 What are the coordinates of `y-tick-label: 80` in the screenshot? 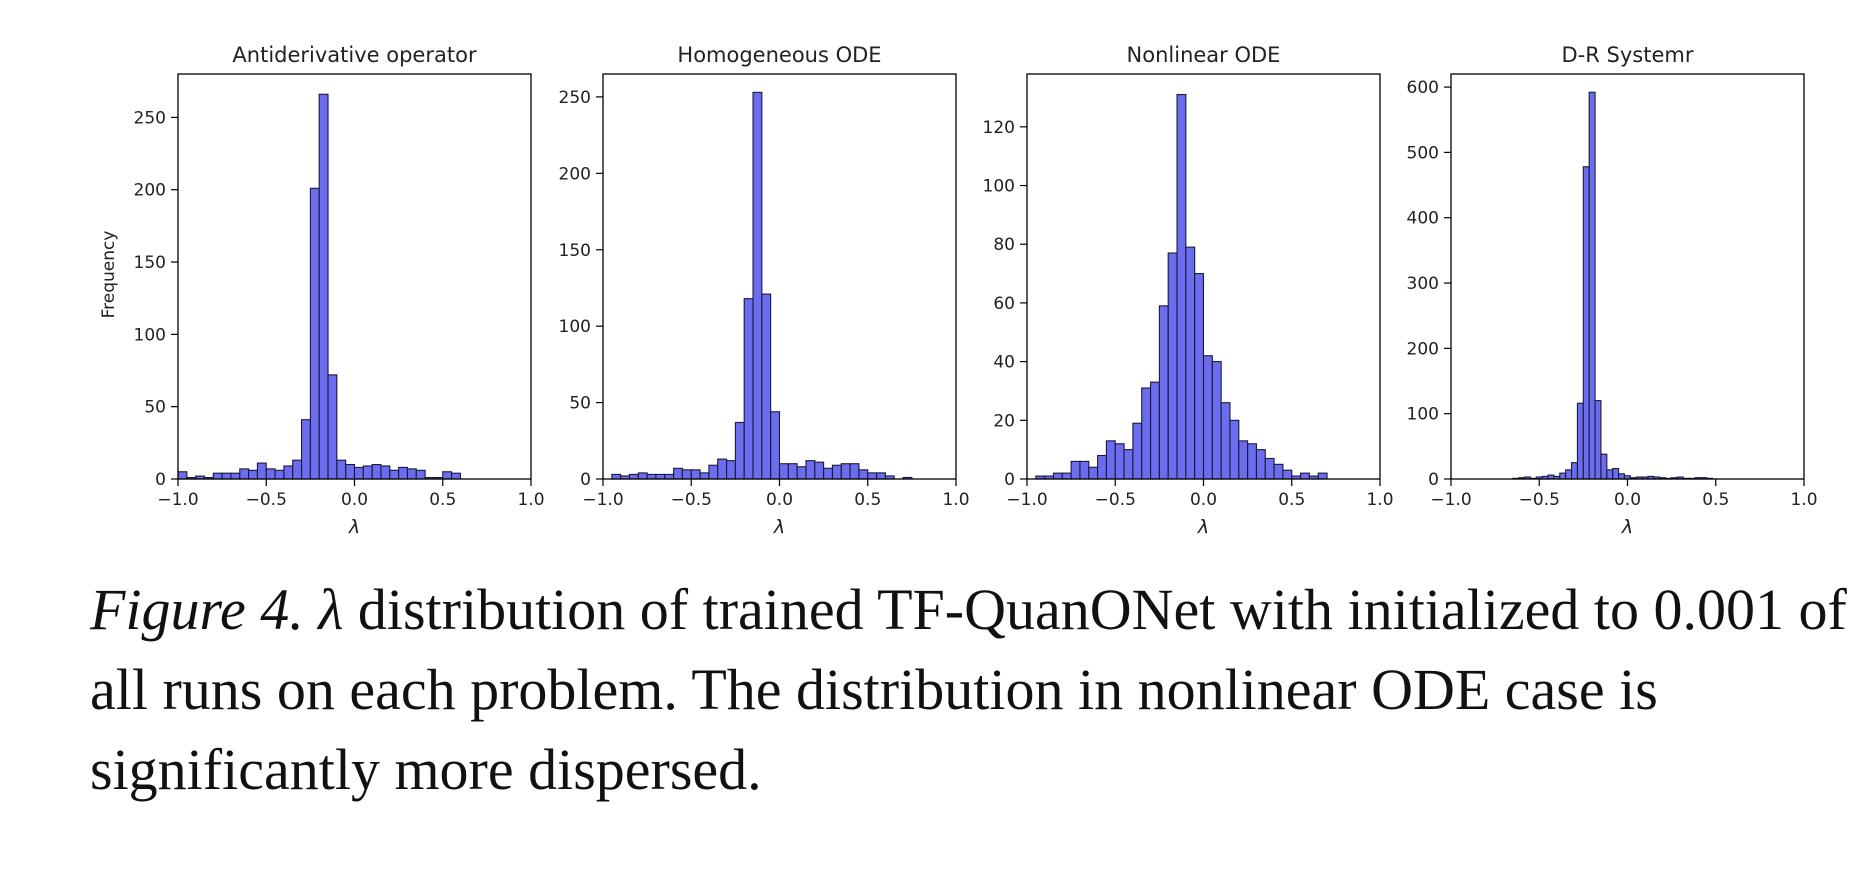 It's located at (1004, 245).